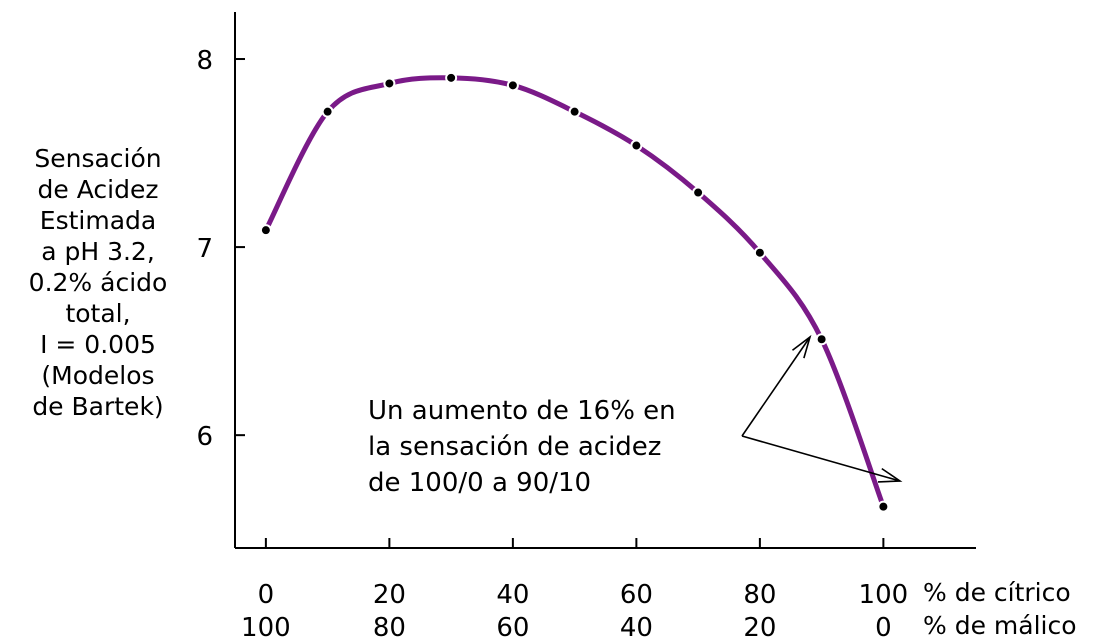  What do you see at coordinates (204, 61) in the screenshot?
I see `y-tick-label: 8` at bounding box center [204, 61].